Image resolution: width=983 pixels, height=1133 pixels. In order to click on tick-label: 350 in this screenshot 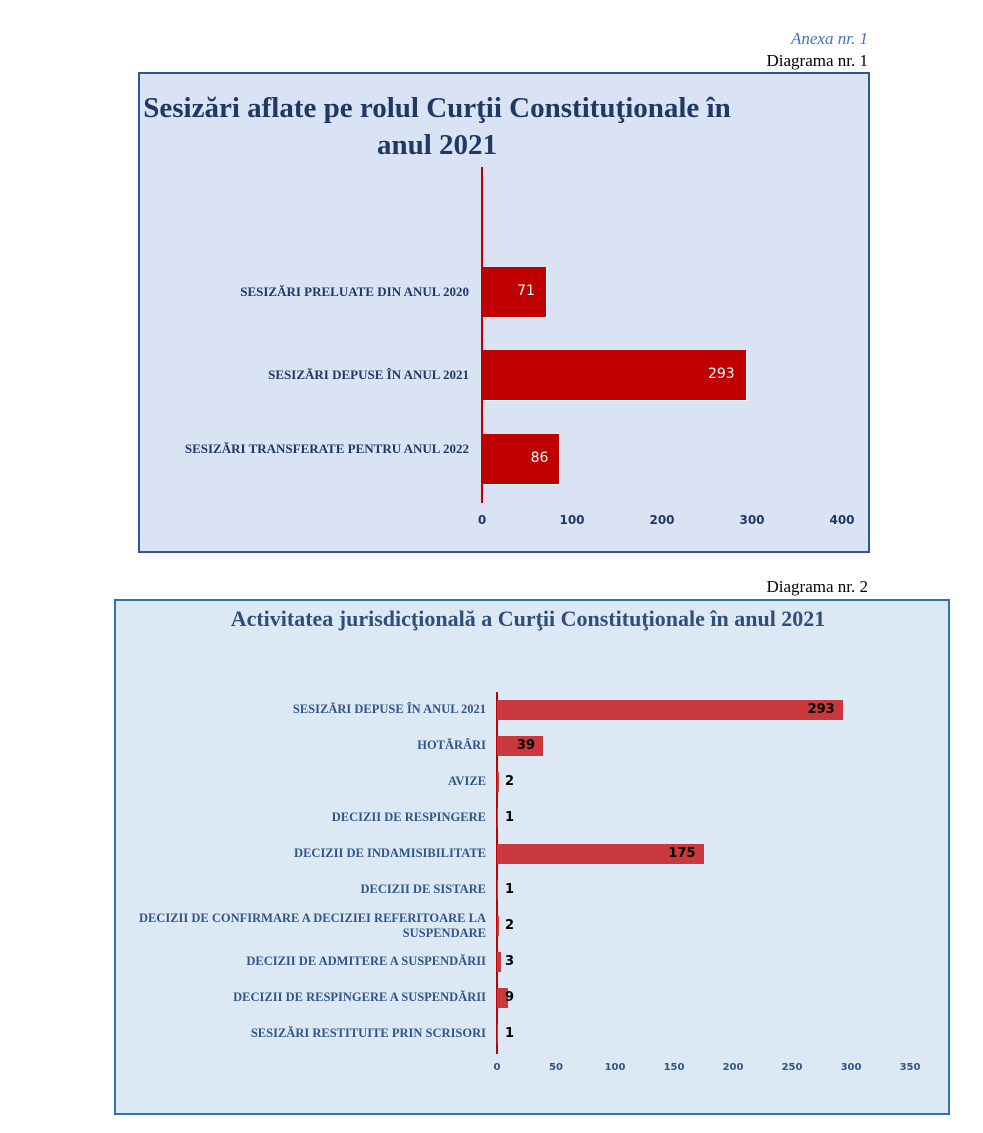, I will do `click(910, 1067)`.